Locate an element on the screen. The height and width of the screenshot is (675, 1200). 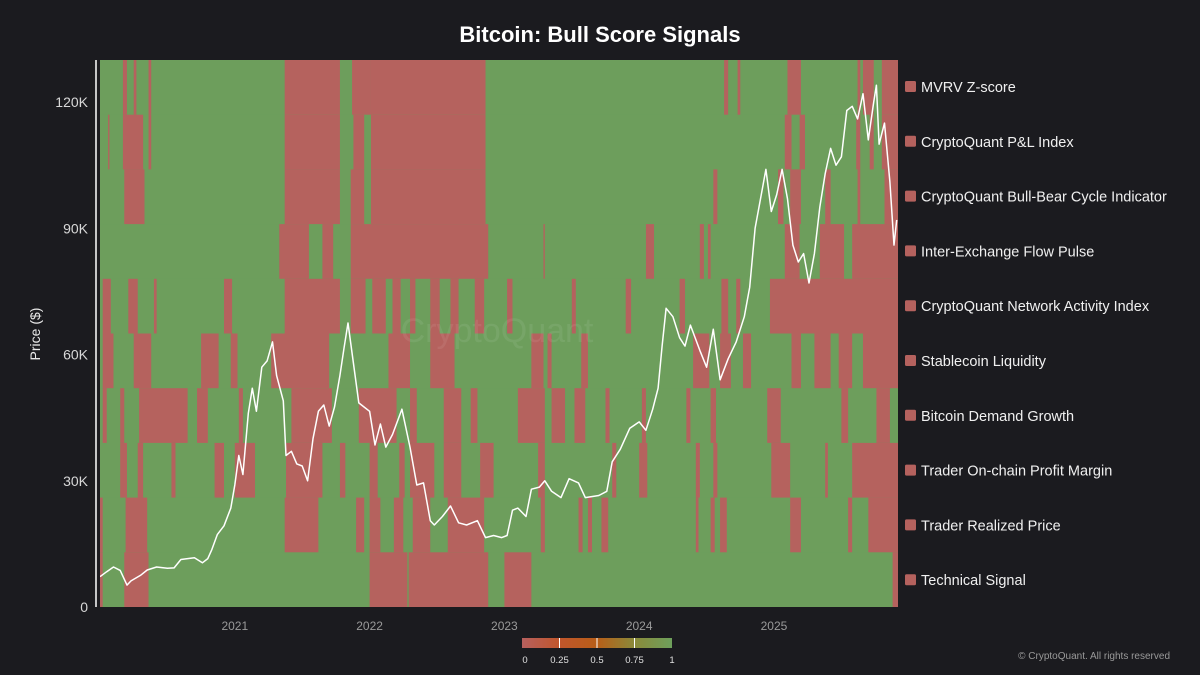
colorbar: 0 0.25 0.5 0.75 1 is located at coordinates (598, 652).